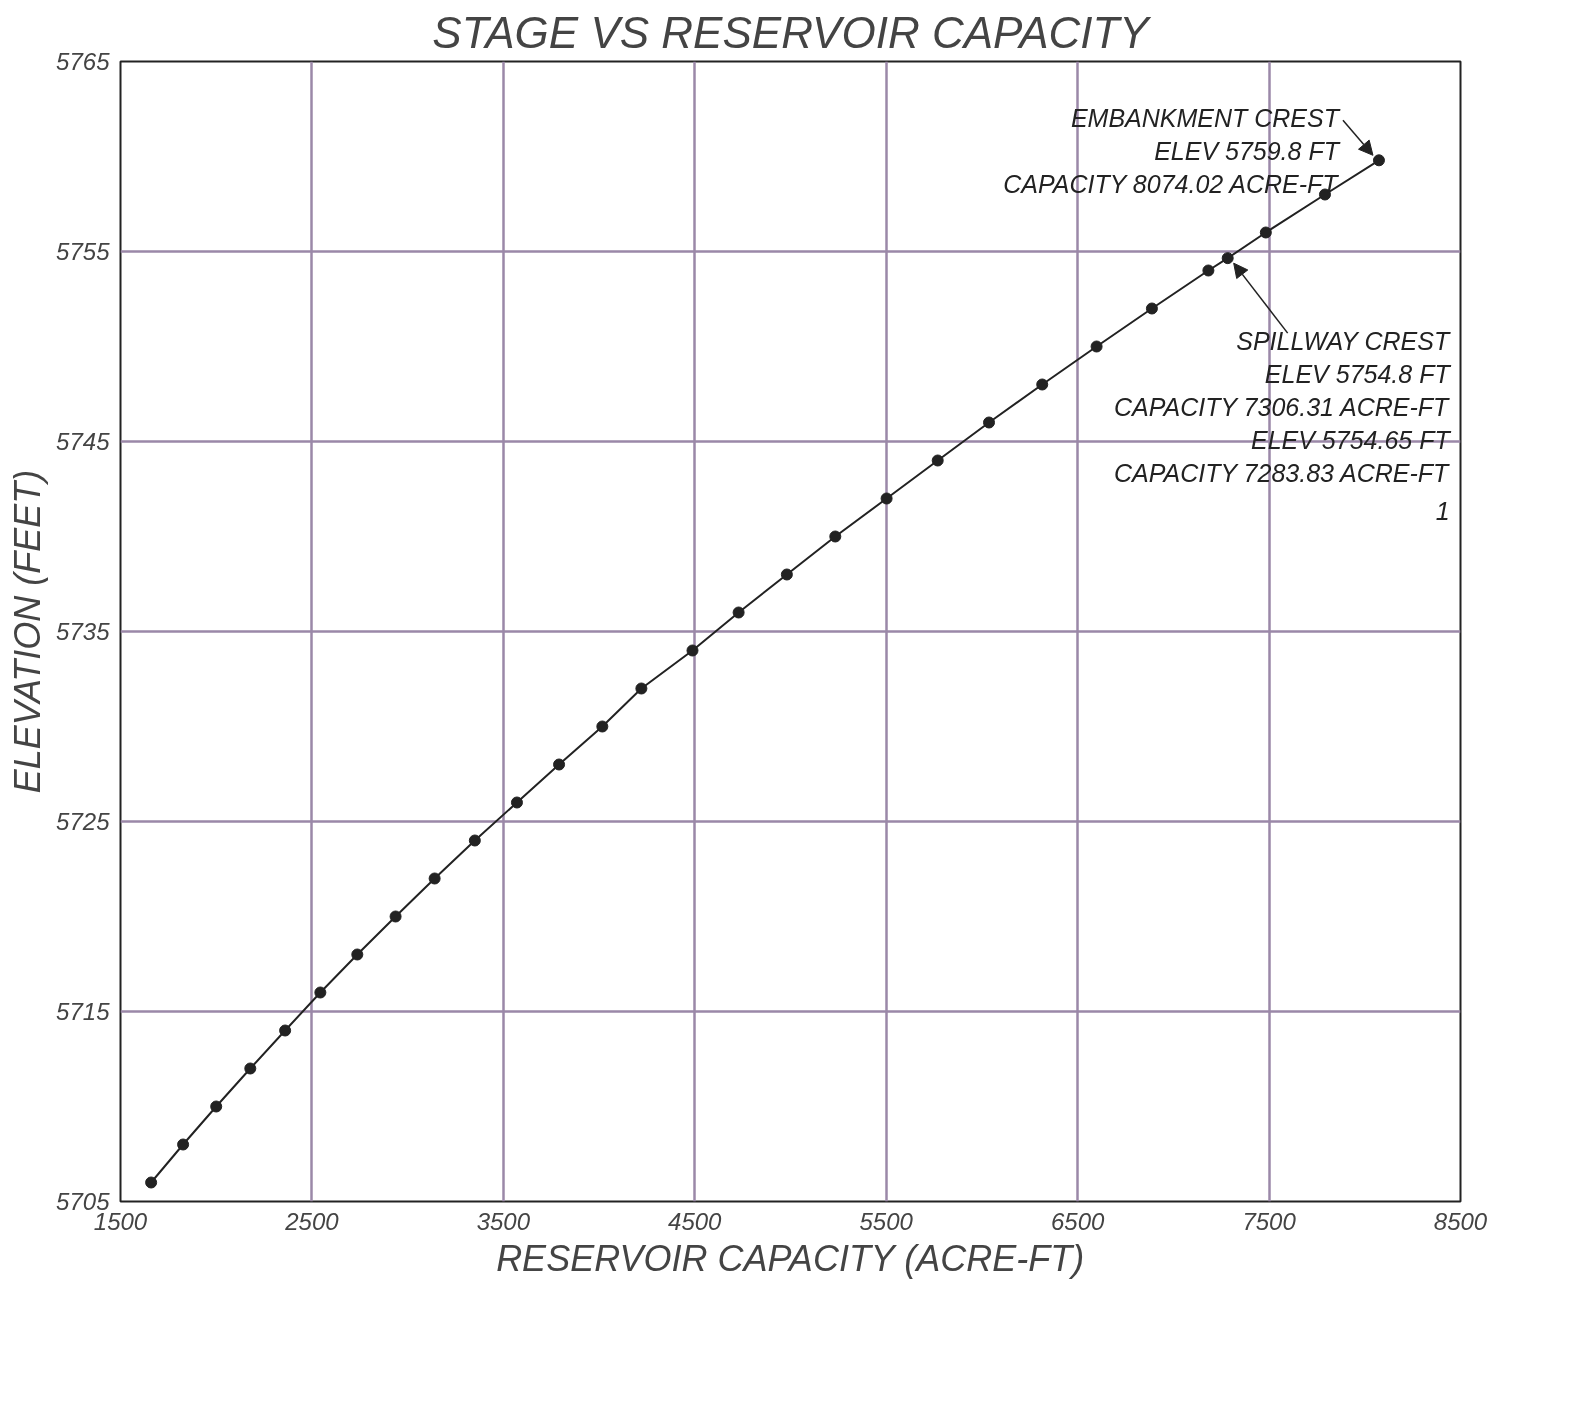 This screenshot has width=1594, height=1408. Describe the element at coordinates (83, 631) in the screenshot. I see `y-tick-label: 5735` at that location.